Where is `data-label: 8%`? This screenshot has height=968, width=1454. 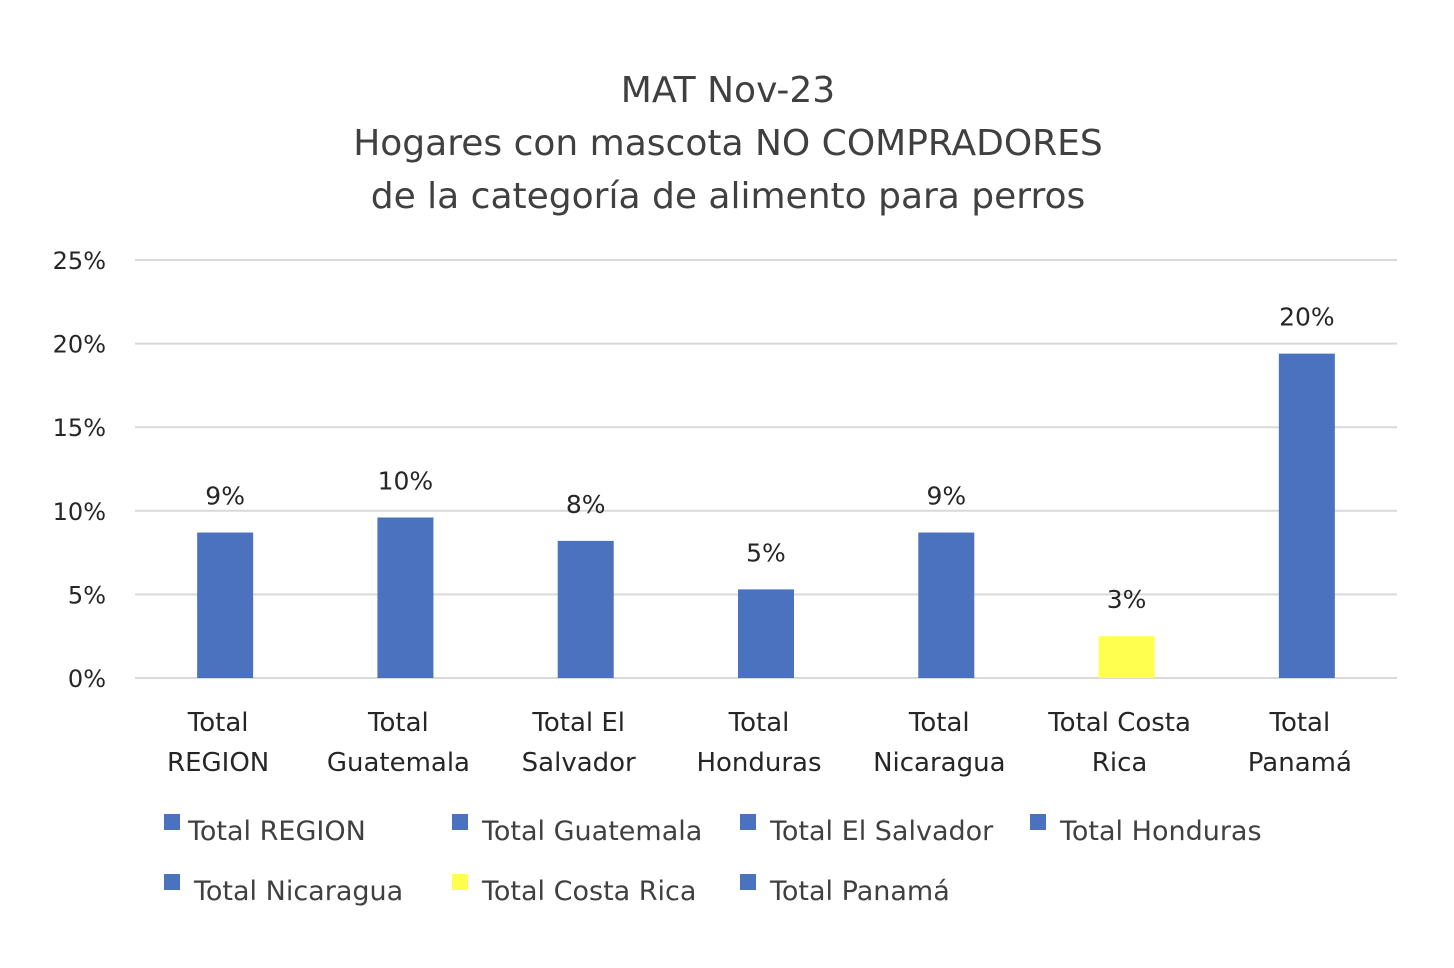
data-label: 8% is located at coordinates (586, 504).